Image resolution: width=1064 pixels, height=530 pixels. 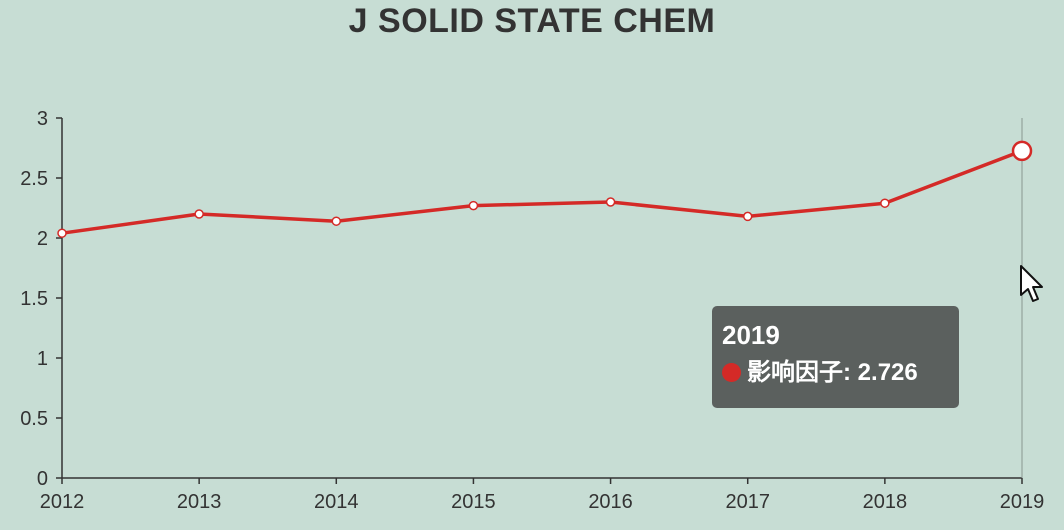 What do you see at coordinates (34, 299) in the screenshot?
I see `y-tick-label: 1.5` at bounding box center [34, 299].